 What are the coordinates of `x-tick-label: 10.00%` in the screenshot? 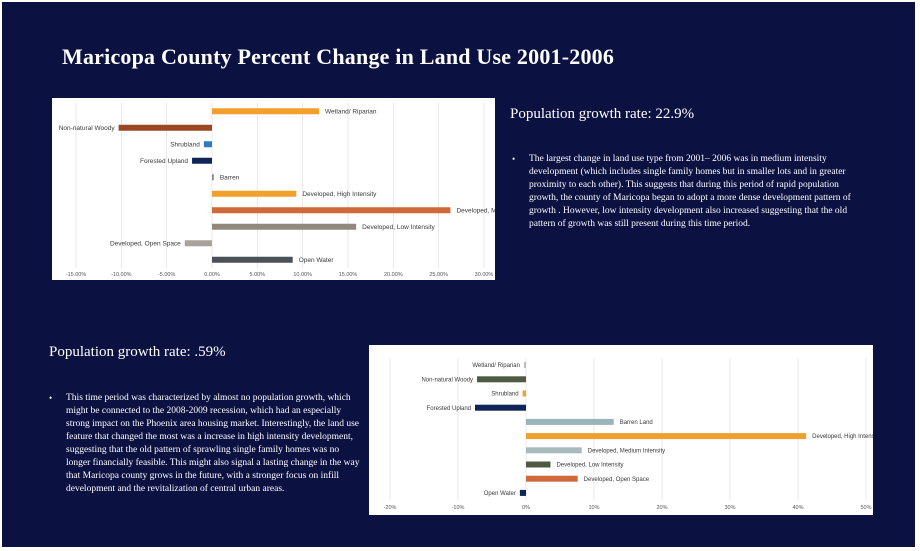 It's located at (302, 275).